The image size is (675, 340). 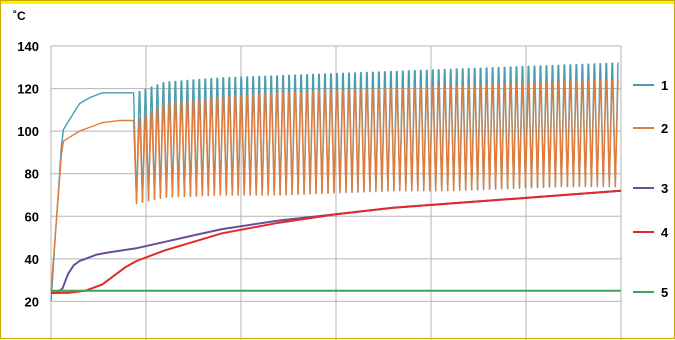 I want to click on y-axis-unit: ˚C, so click(x=19, y=16).